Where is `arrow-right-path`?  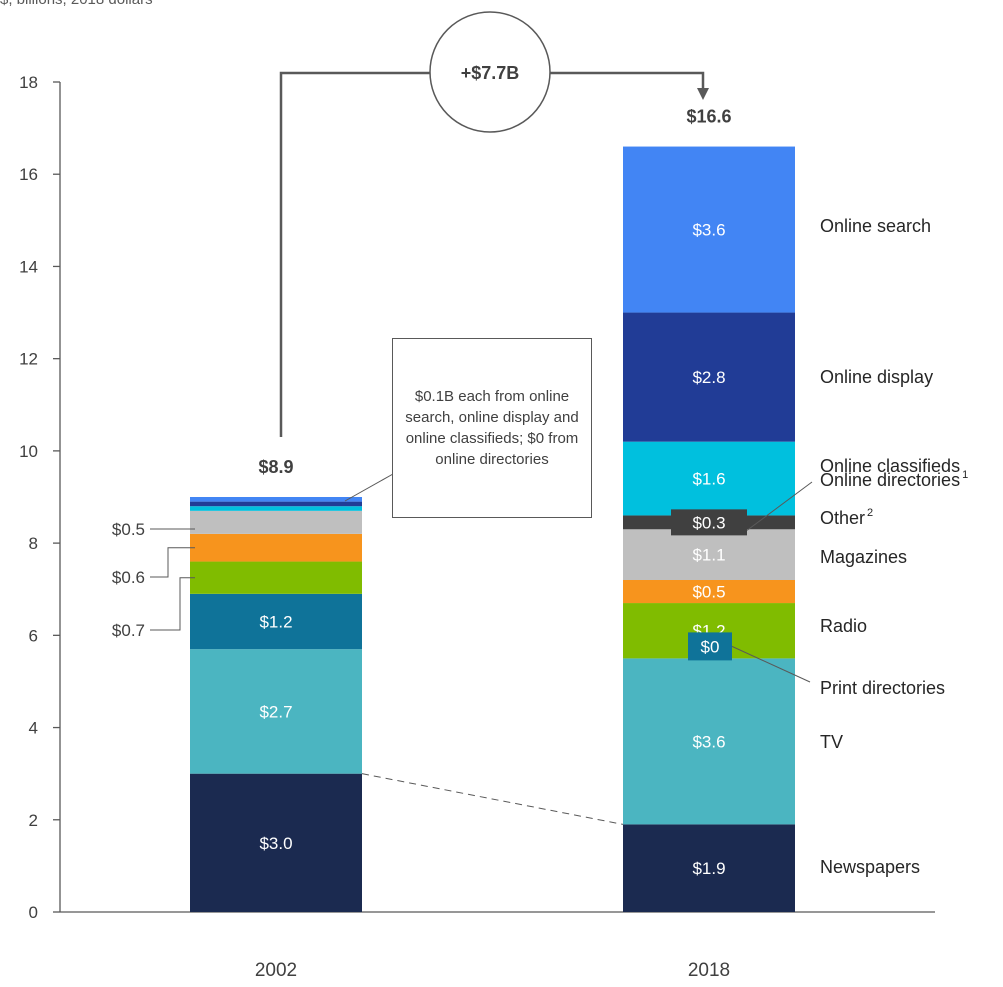
arrow-right-path is located at coordinates (627, 80).